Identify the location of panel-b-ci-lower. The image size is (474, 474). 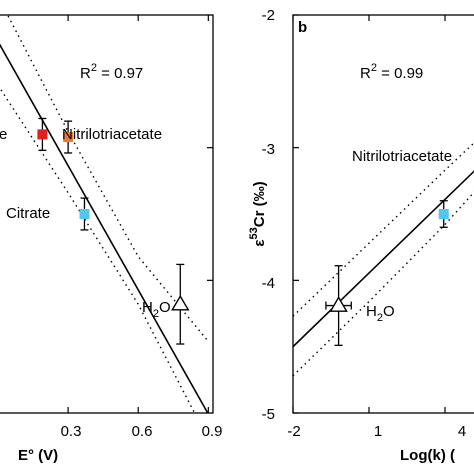
(383, 284).